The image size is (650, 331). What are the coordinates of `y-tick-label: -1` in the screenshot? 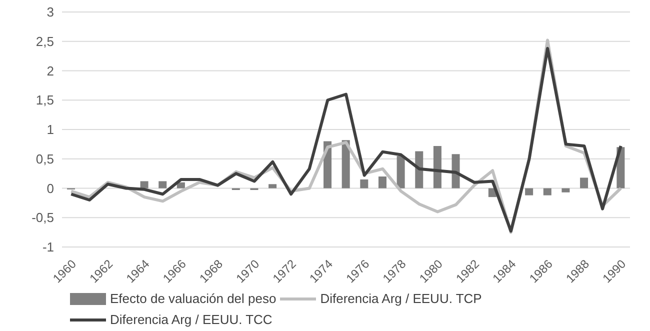 It's located at (48, 247).